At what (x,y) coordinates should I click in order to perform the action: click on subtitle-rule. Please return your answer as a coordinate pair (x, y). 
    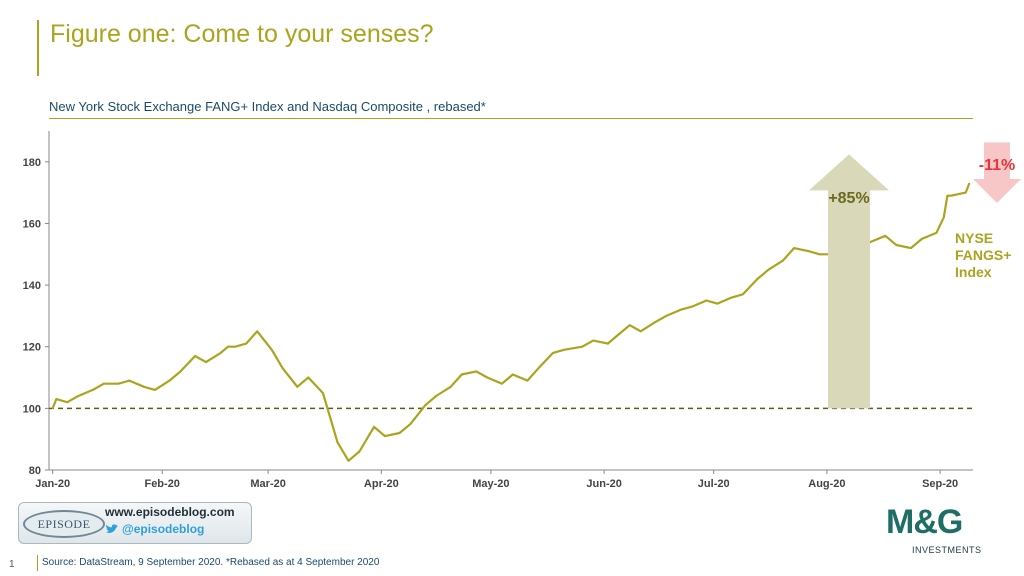
    Looking at the image, I should click on (511, 118).